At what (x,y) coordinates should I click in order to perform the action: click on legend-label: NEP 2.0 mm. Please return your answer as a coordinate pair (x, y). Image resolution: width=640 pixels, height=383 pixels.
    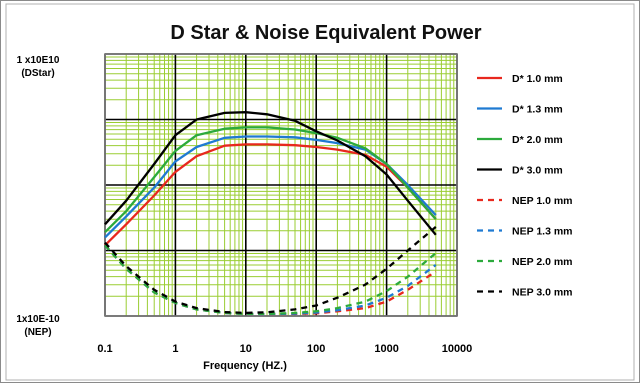
    Looking at the image, I should click on (542, 262).